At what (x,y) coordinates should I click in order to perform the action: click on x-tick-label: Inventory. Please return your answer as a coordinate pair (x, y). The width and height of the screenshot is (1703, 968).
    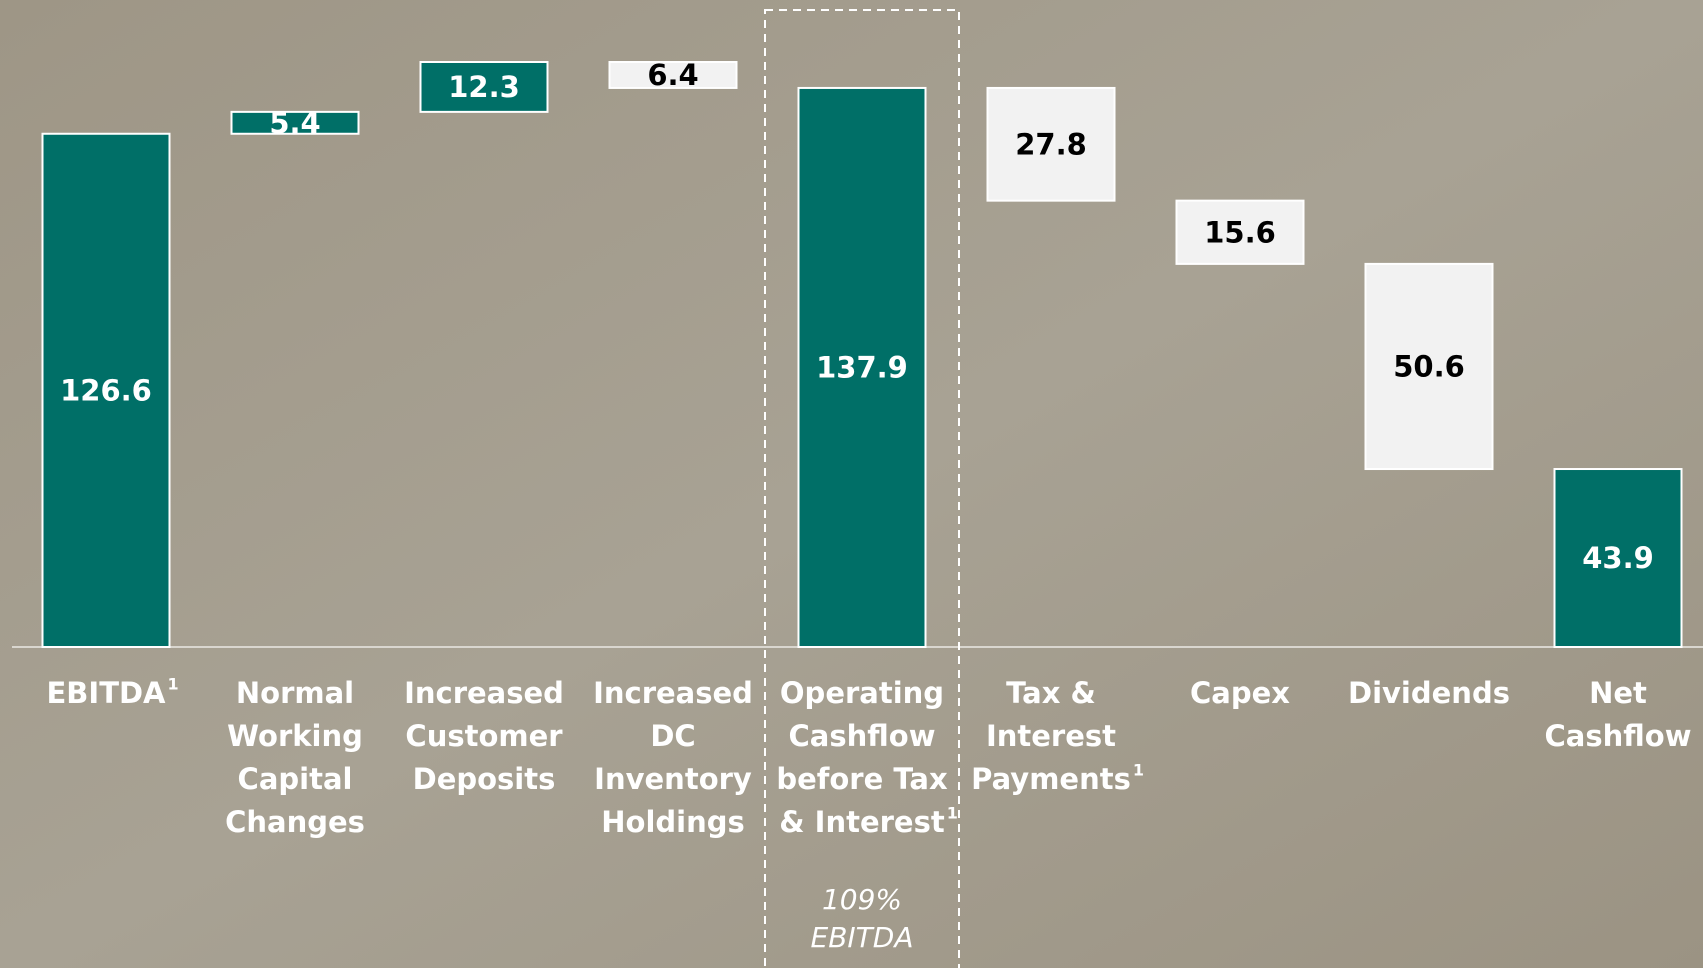
    Looking at the image, I should click on (673, 779).